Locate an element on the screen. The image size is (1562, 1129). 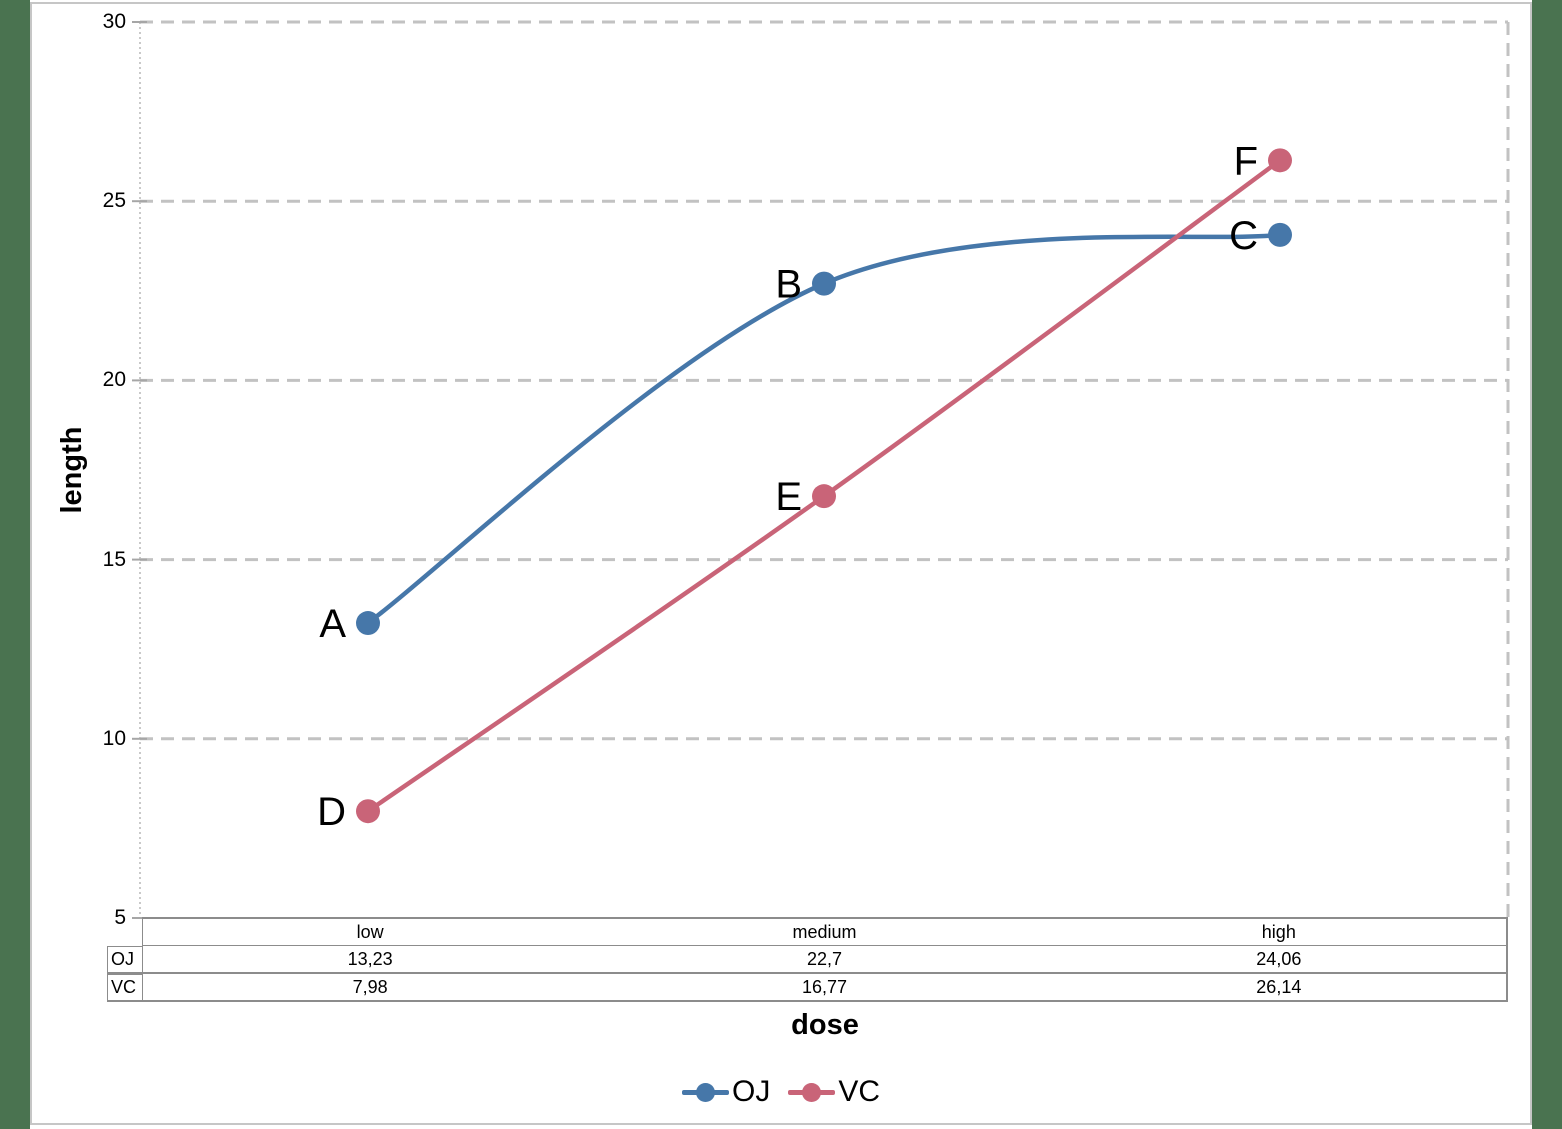
table-row-label-vc: VC is located at coordinates (124, 988).